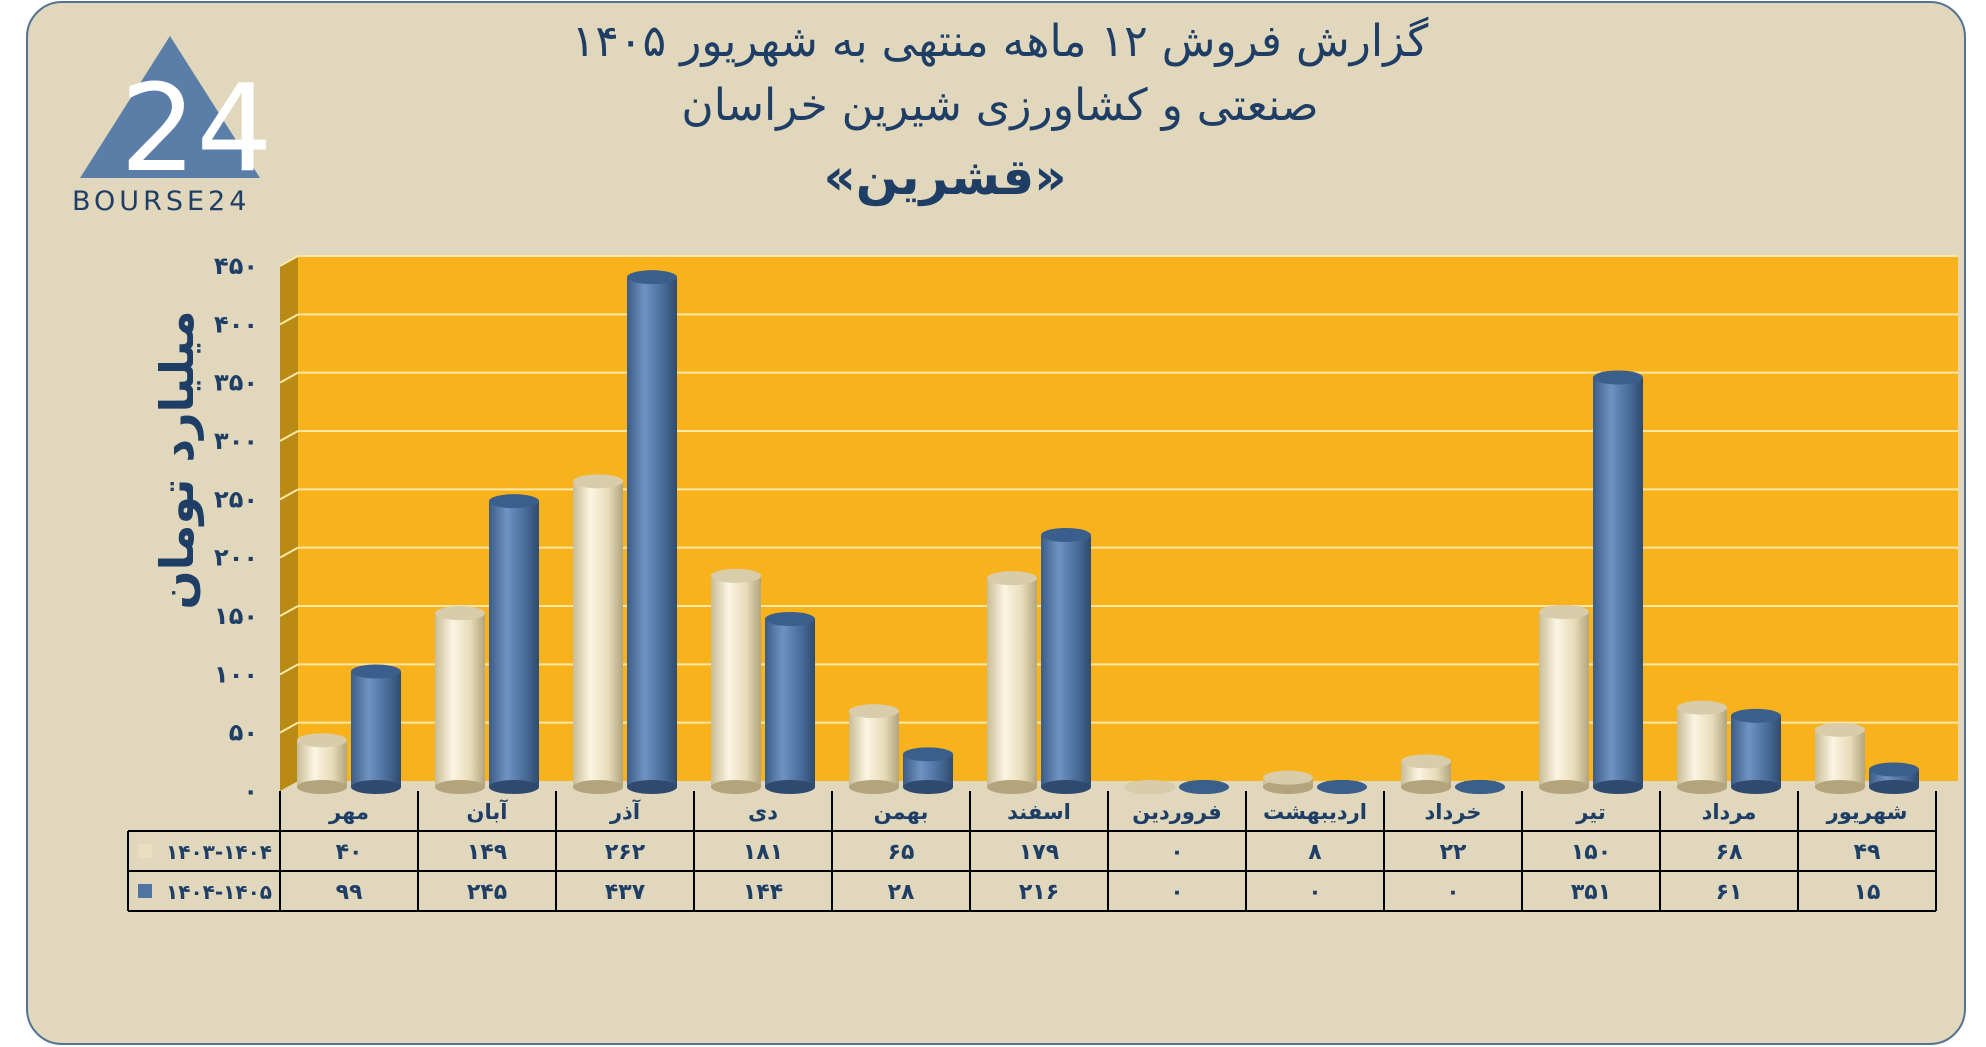 This screenshot has width=1986, height=1047. What do you see at coordinates (763, 852) in the screenshot?
I see `data-label: ۱۸۱` at bounding box center [763, 852].